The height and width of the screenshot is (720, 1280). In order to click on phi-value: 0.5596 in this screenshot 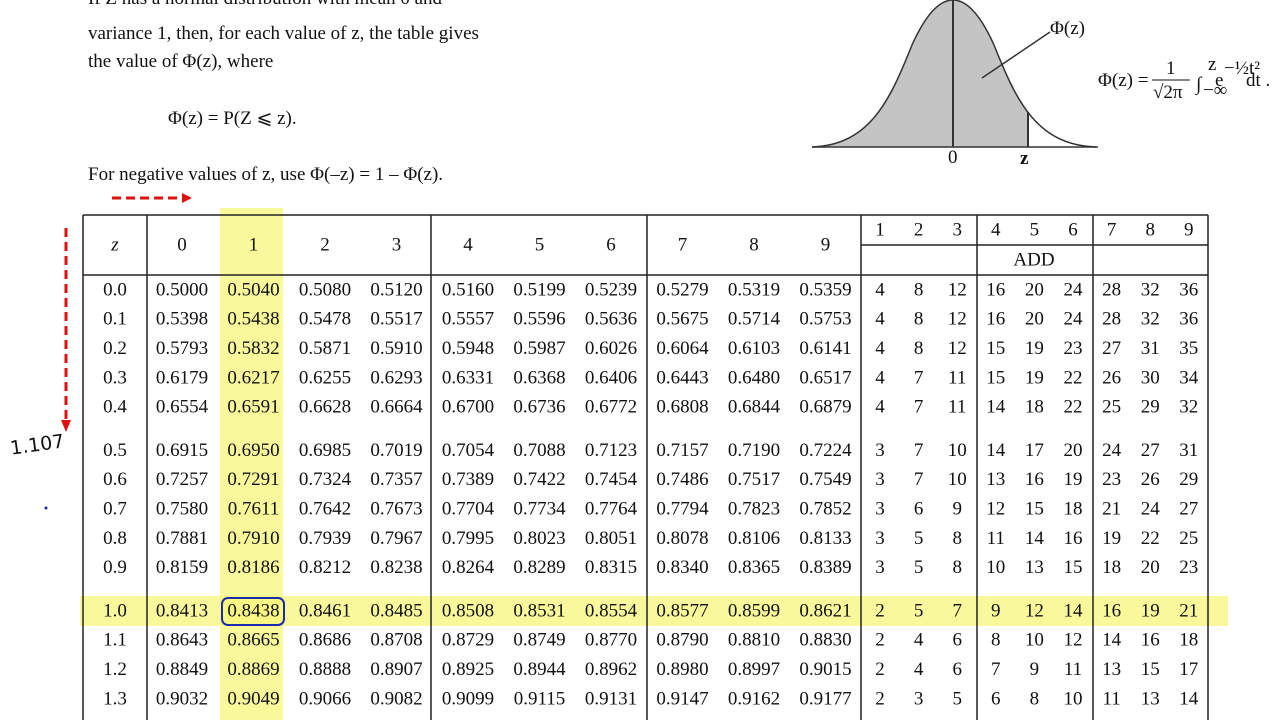, I will do `click(539, 319)`.